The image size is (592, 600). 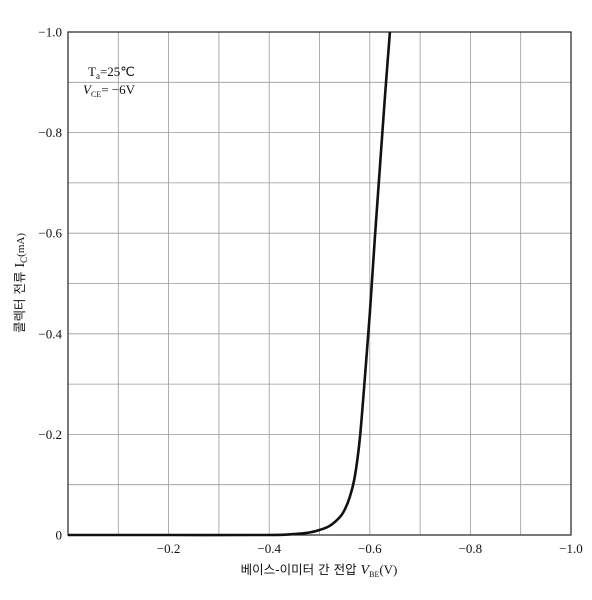 What do you see at coordinates (571, 548) in the screenshot?
I see `x-tick-label: −1.0` at bounding box center [571, 548].